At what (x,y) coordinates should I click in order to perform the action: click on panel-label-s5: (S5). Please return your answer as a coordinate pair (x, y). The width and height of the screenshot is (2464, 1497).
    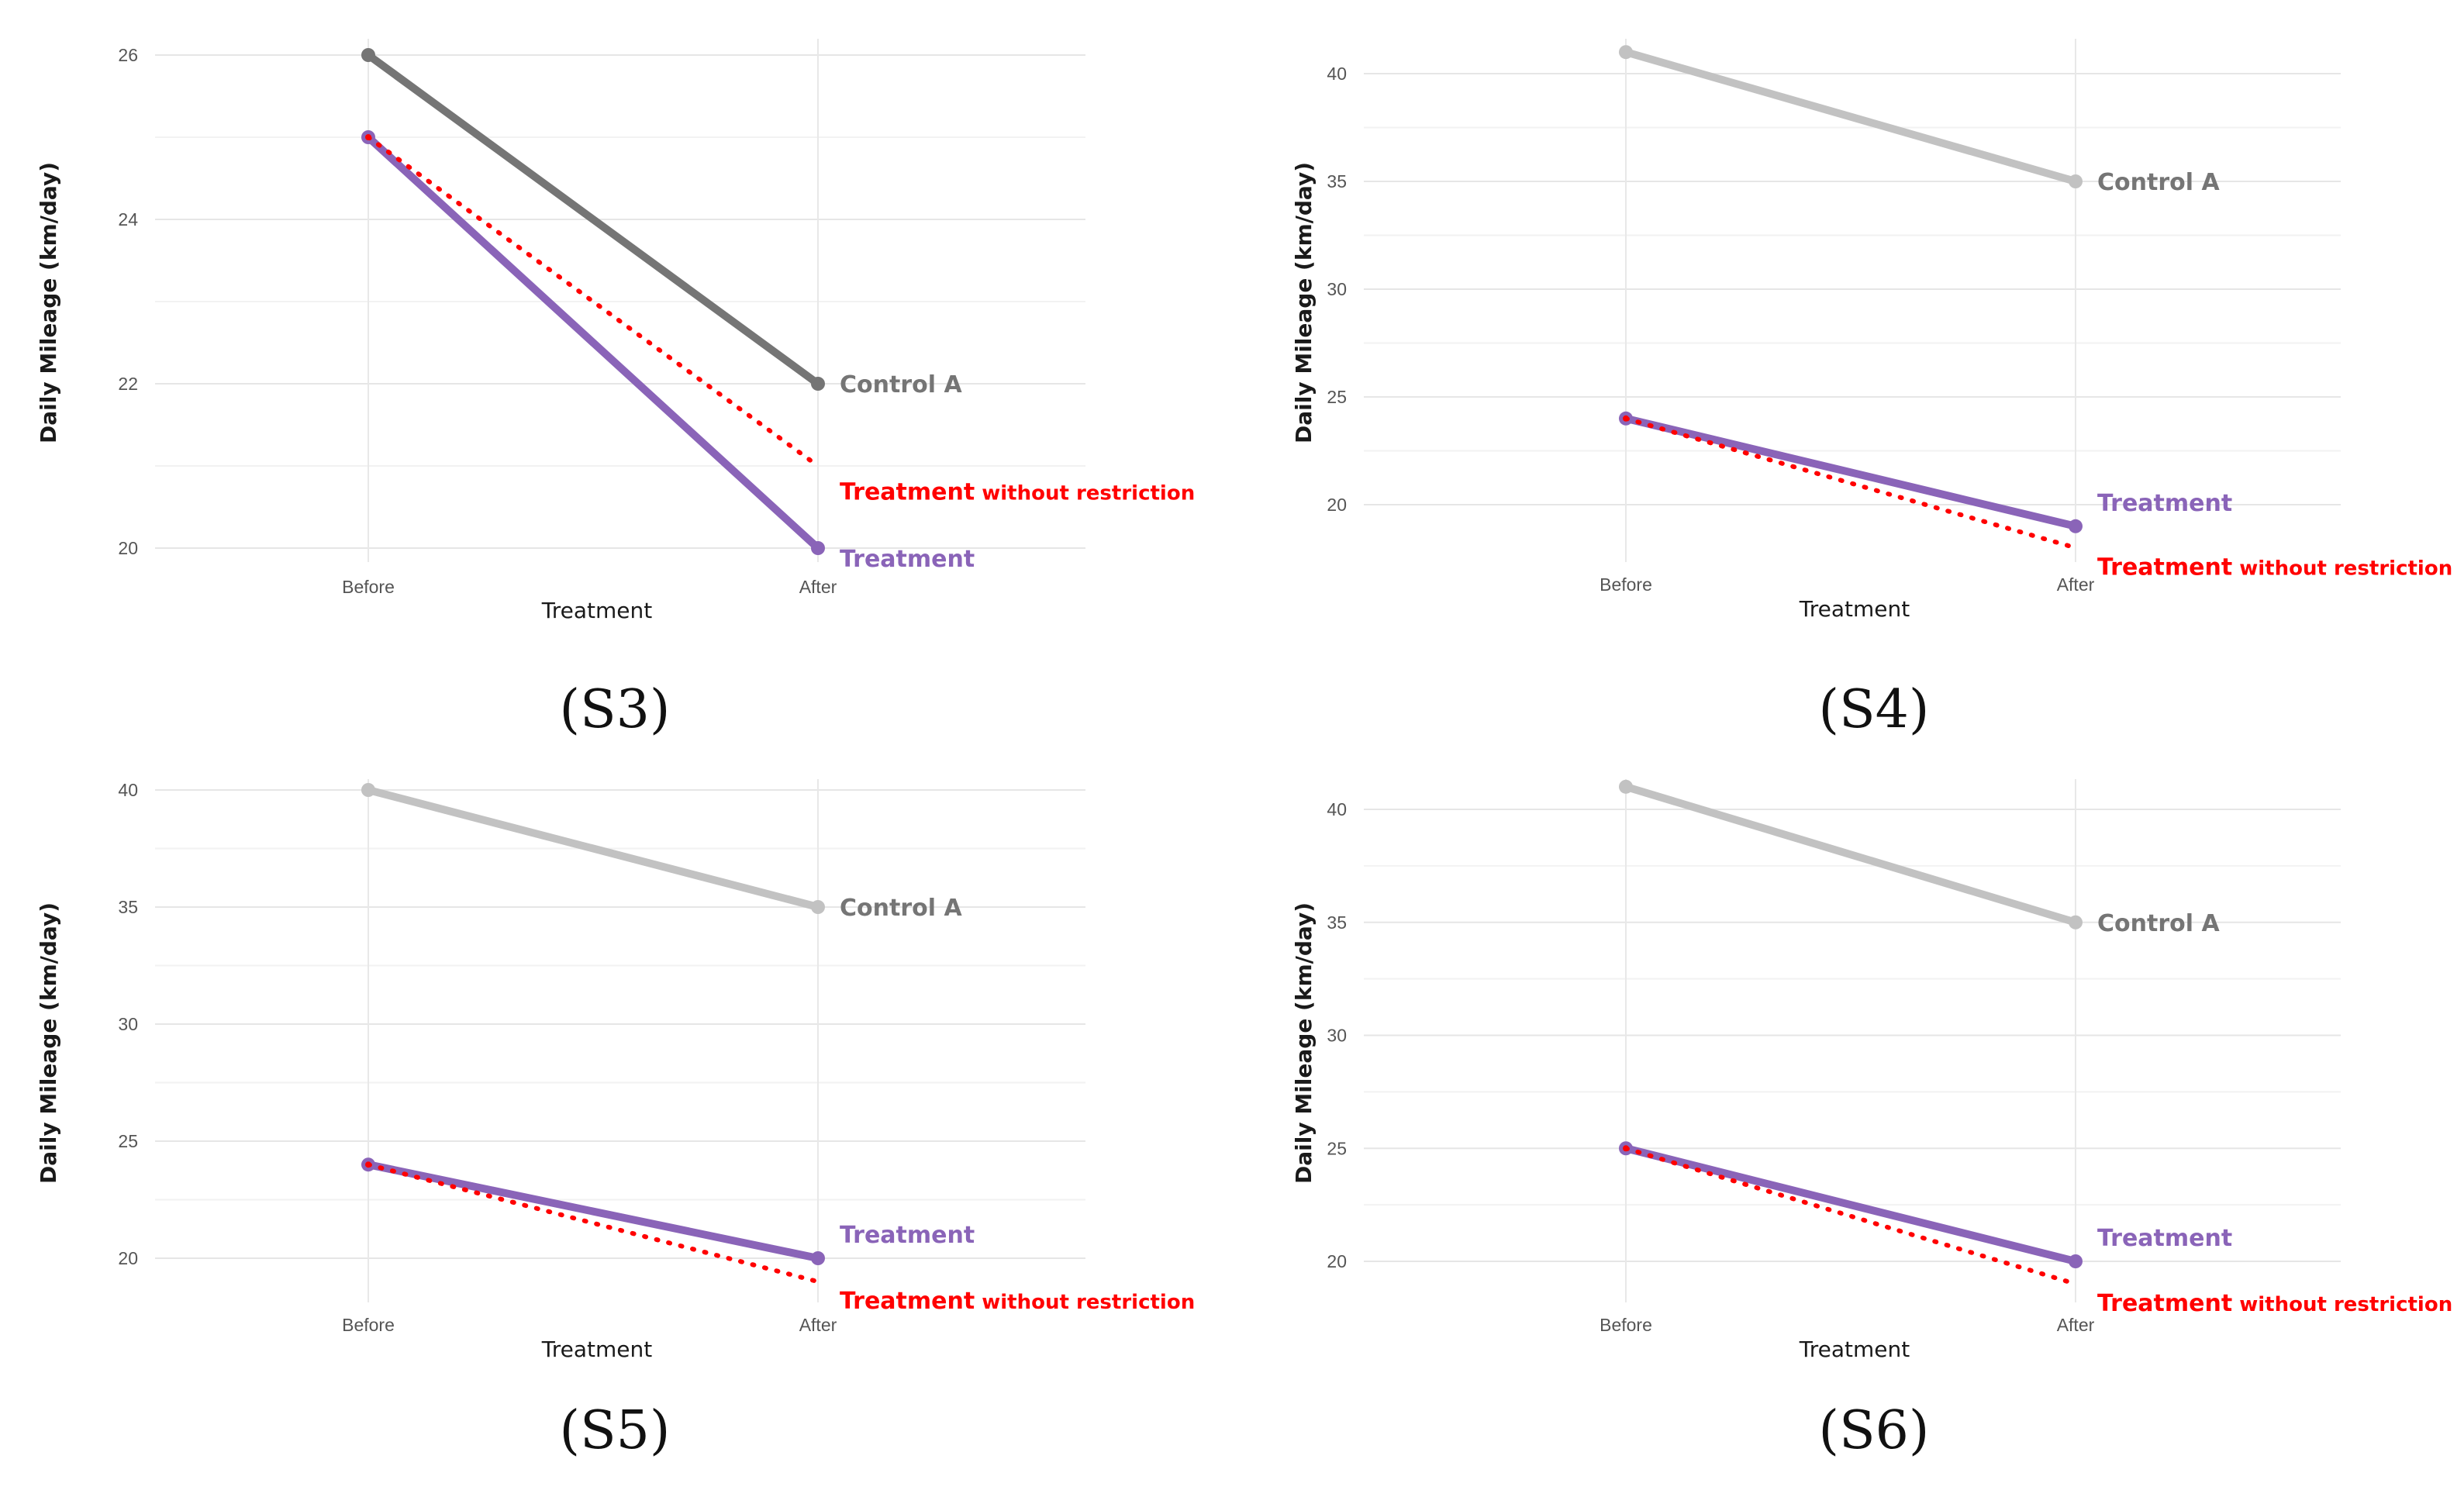
    Looking at the image, I should click on (615, 1430).